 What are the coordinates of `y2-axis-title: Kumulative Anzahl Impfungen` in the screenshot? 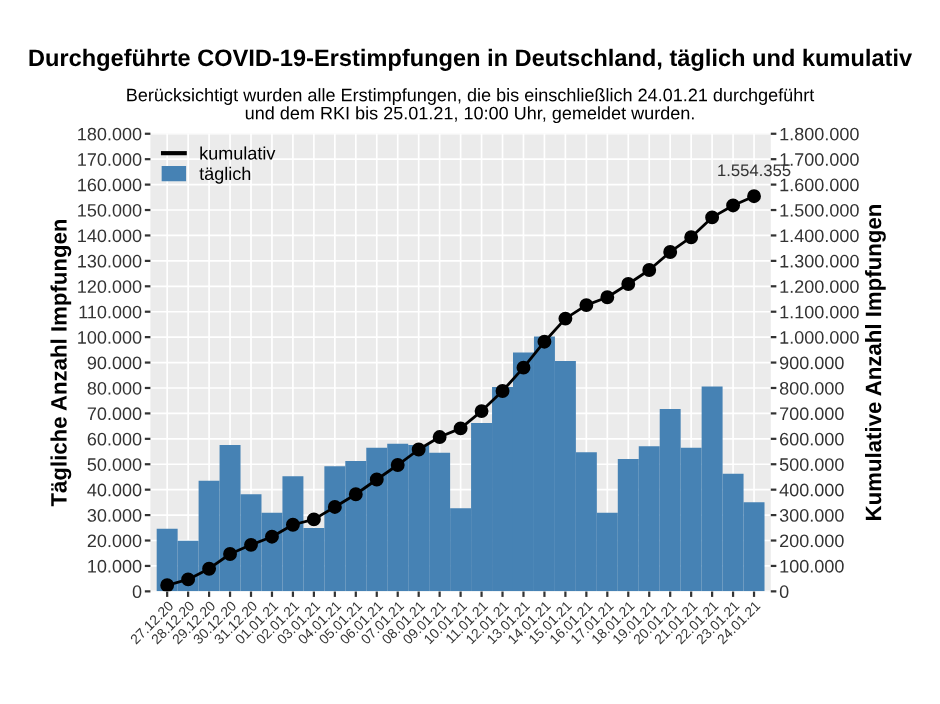 It's located at (875, 362).